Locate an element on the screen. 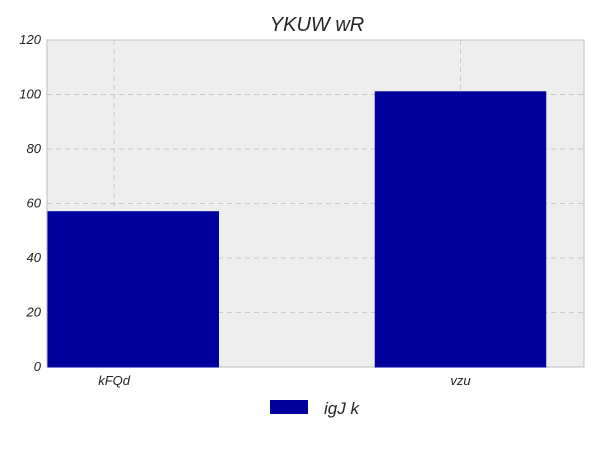 This screenshot has width=600, height=450. x-tick-label-kfqd: kFQd is located at coordinates (114, 380).